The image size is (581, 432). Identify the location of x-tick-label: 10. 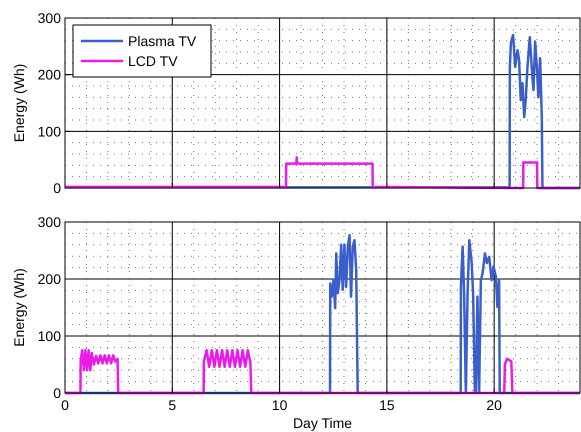
(280, 405).